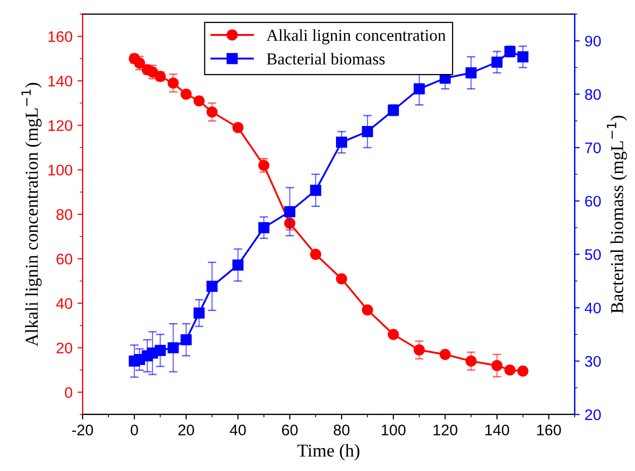 Image resolution: width=635 pixels, height=471 pixels. I want to click on x-tick-label: 120, so click(446, 430).